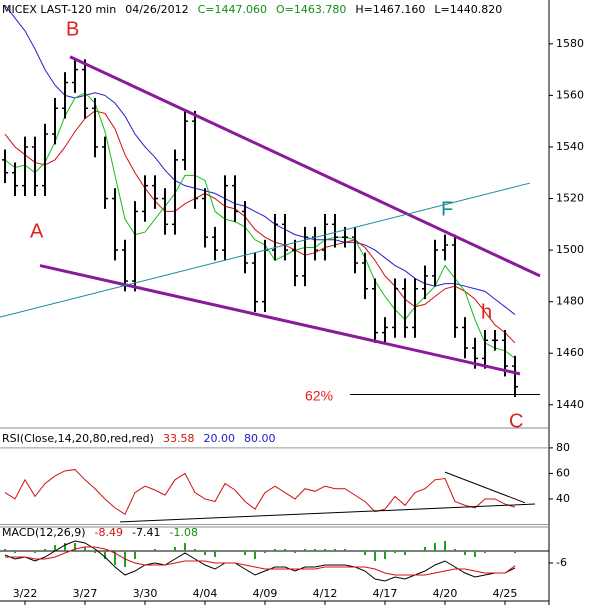 This screenshot has width=592, height=605. I want to click on y-tick-label: 1560, so click(570, 94).